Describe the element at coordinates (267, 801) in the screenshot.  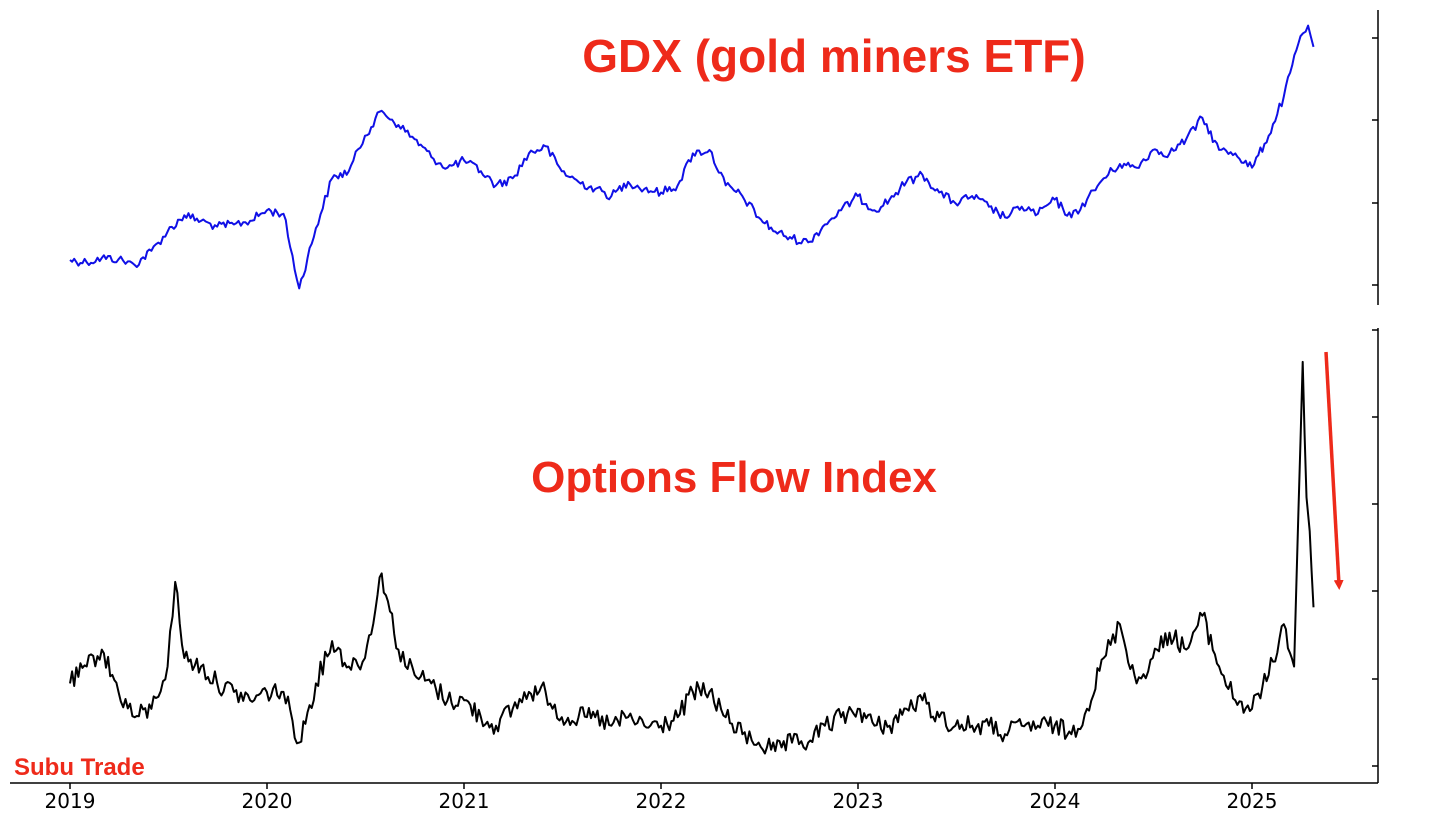
I see `x-tick-label-2020: 2020` at that location.